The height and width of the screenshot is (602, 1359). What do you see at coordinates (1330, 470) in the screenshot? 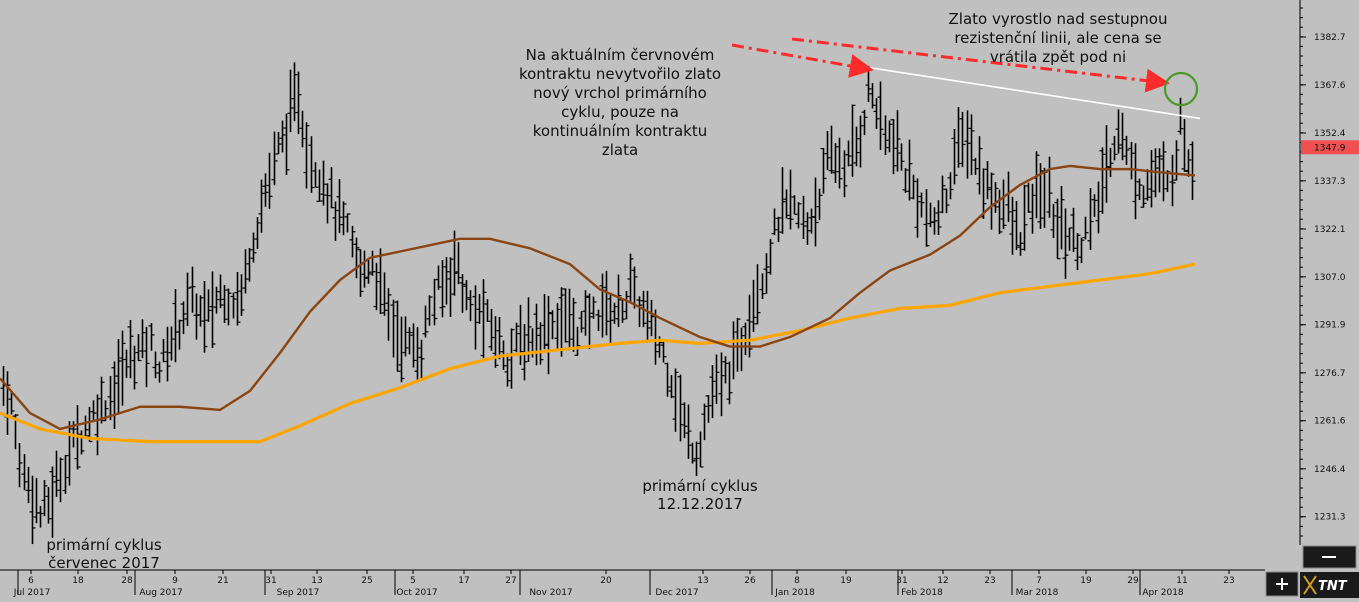
I see `y-tick-label: 1246.4` at bounding box center [1330, 470].